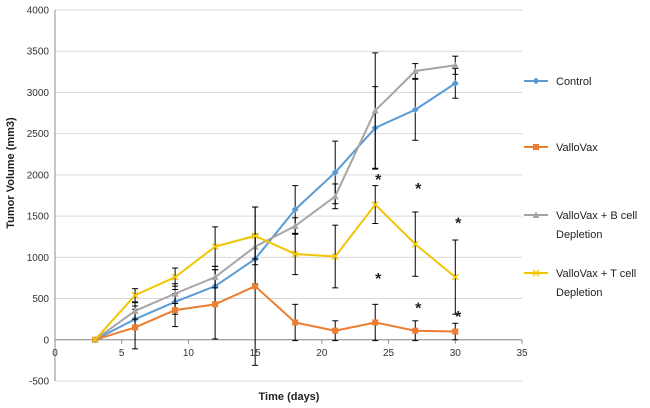  I want to click on legend-item-0: Control, so click(557, 82).